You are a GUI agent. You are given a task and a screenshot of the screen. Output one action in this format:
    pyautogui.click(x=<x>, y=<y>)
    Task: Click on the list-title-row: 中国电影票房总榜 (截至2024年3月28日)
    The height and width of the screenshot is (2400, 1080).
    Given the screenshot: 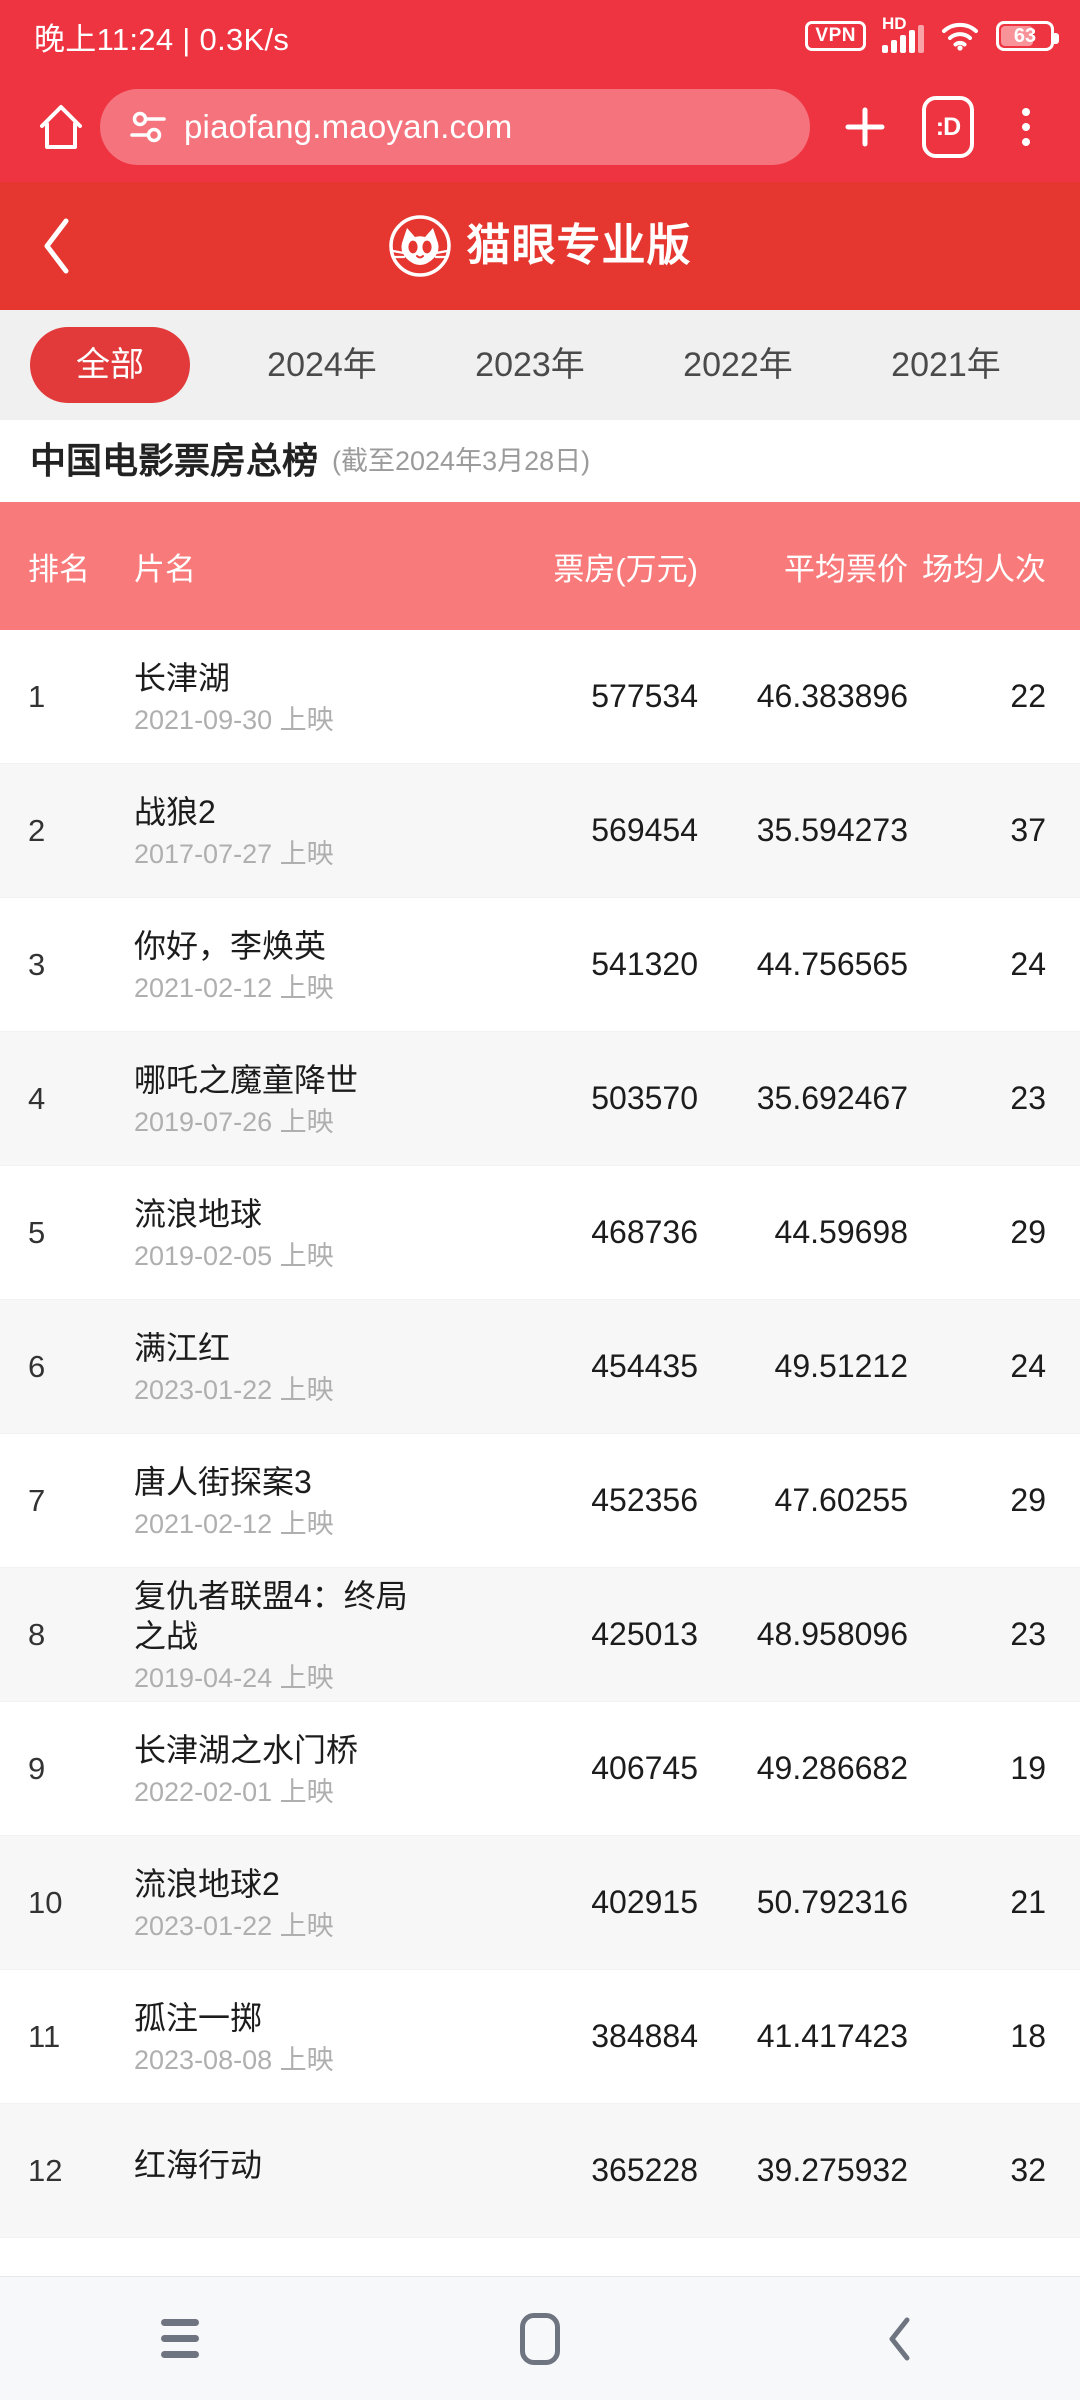 What is the action you would take?
    pyautogui.click(x=540, y=461)
    